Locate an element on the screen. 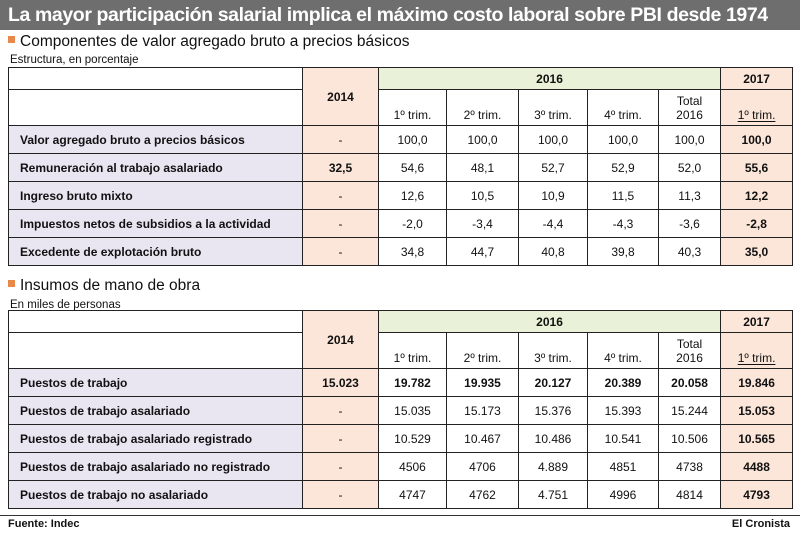 The height and width of the screenshot is (534, 800). row-label: Excedente de explotación bruto is located at coordinates (155, 251).